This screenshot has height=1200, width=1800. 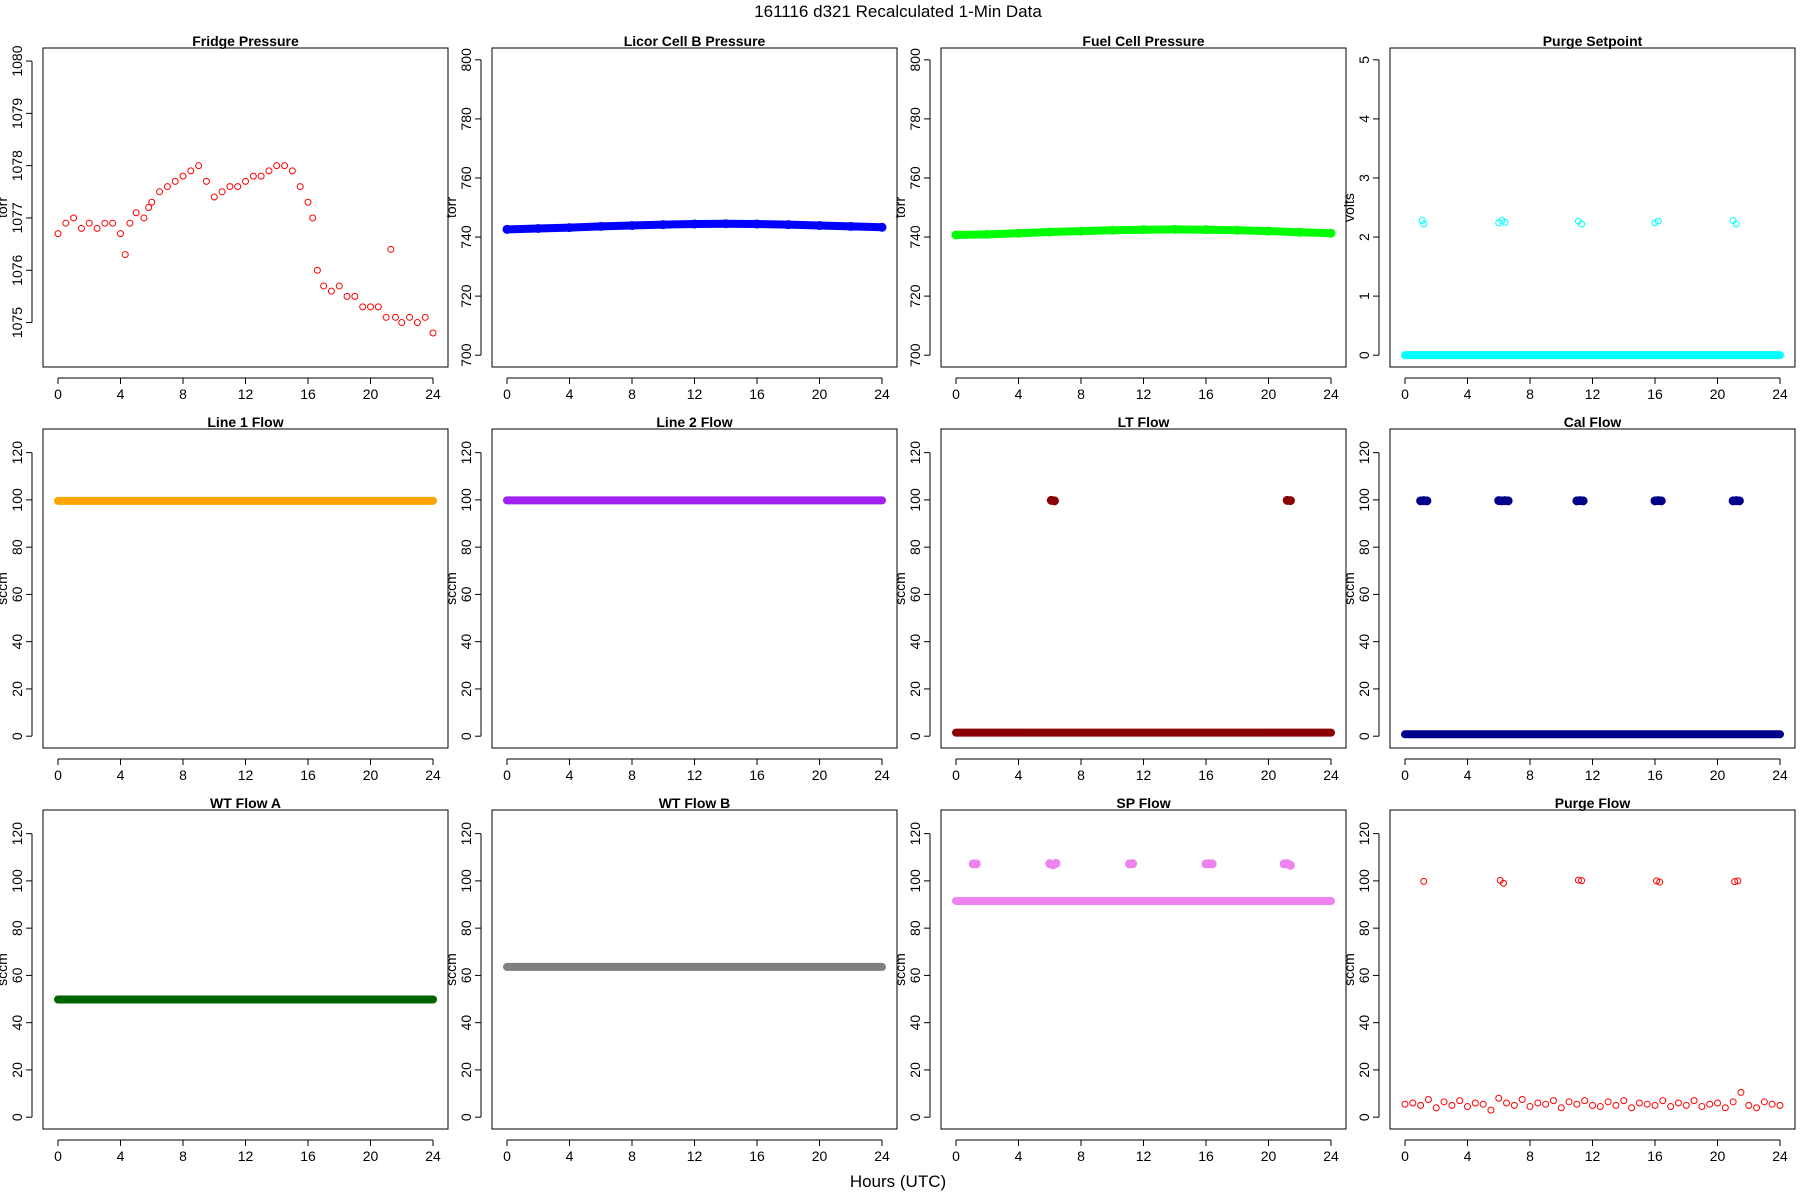 What do you see at coordinates (17, 113) in the screenshot?
I see `y-tick-label: 1079` at bounding box center [17, 113].